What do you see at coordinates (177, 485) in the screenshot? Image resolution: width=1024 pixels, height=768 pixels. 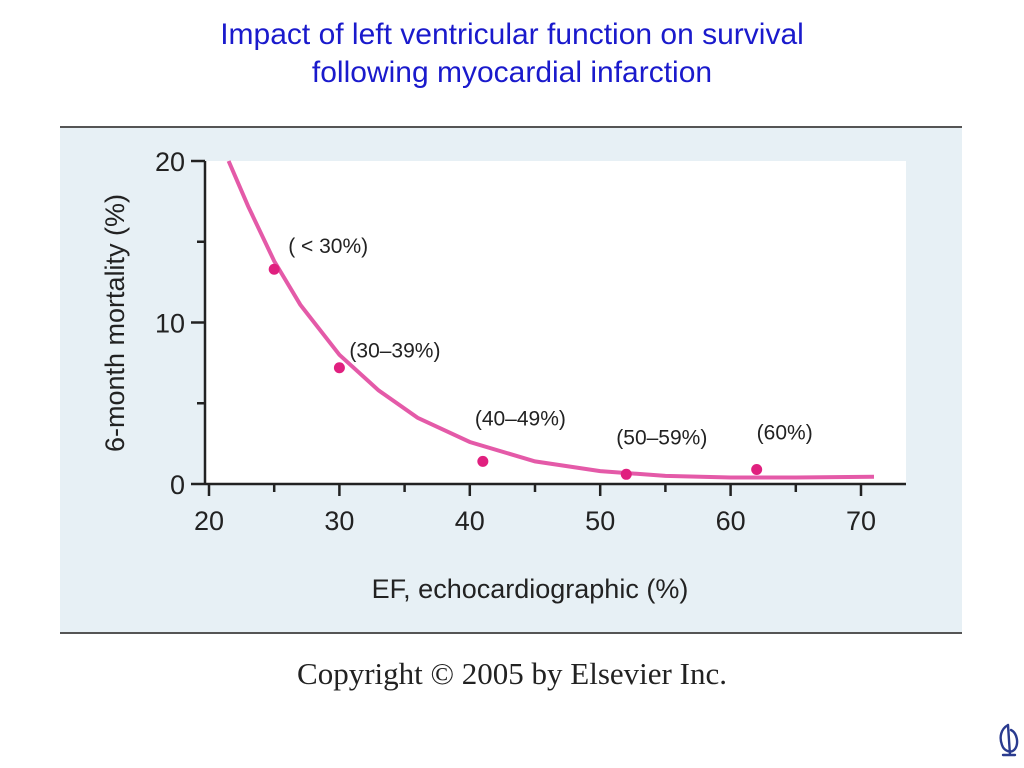 I see `y-tick-label: 0` at bounding box center [177, 485].